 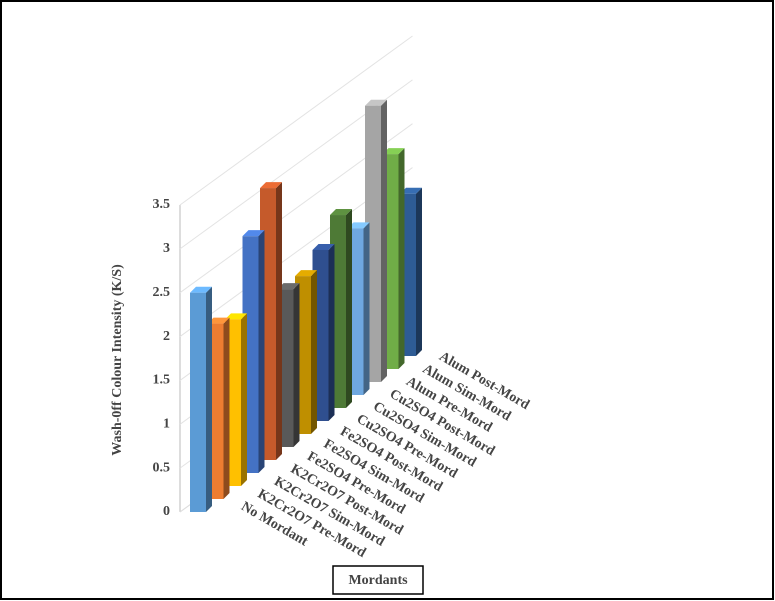 I want to click on y-tick-label: 2.5, so click(x=162, y=292).